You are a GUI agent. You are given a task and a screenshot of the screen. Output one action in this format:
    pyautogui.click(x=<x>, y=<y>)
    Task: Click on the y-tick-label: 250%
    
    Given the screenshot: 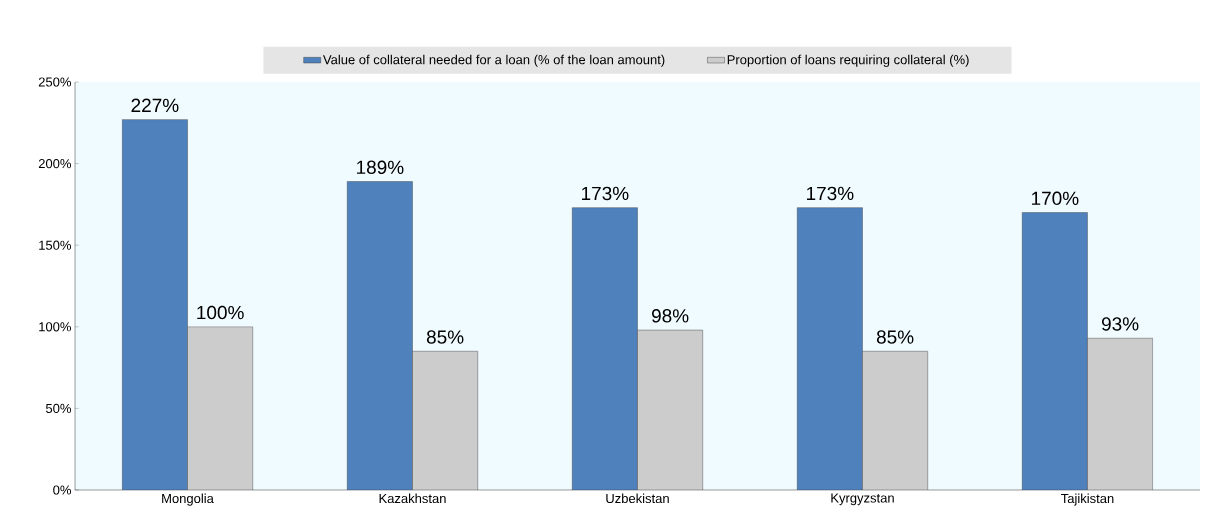 What is the action you would take?
    pyautogui.click(x=55, y=82)
    